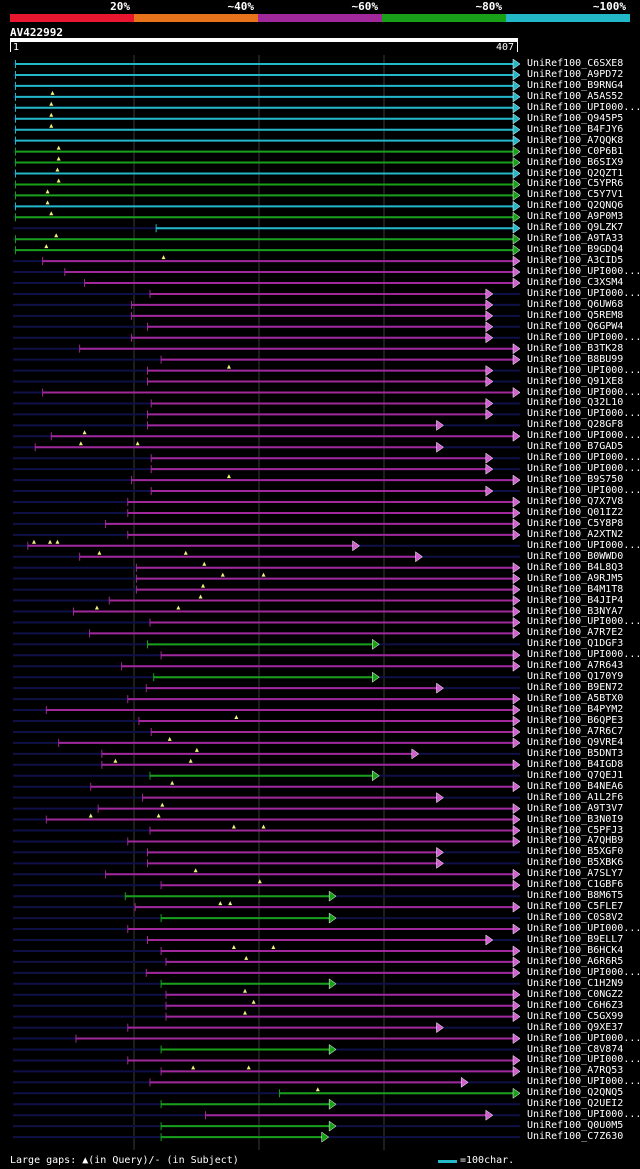  What do you see at coordinates (575, 206) in the screenshot?
I see `hit-label: UniRef100_Q2QNQ6` at bounding box center [575, 206].